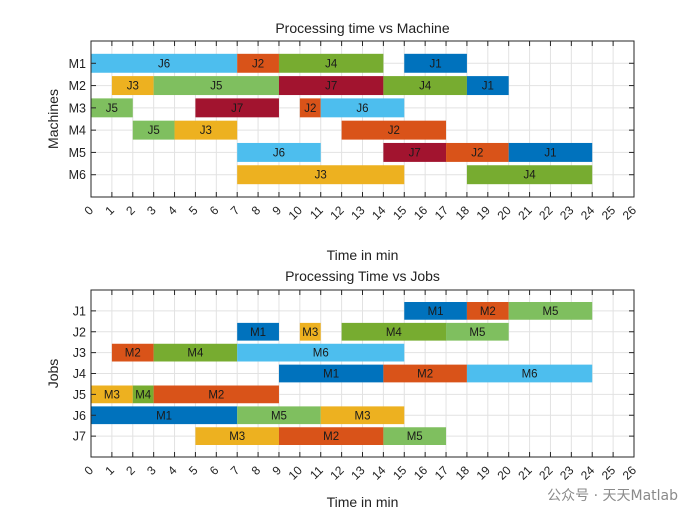 This screenshot has width=700, height=525. What do you see at coordinates (77, 64) in the screenshot?
I see `y-tick-label: M1` at bounding box center [77, 64].